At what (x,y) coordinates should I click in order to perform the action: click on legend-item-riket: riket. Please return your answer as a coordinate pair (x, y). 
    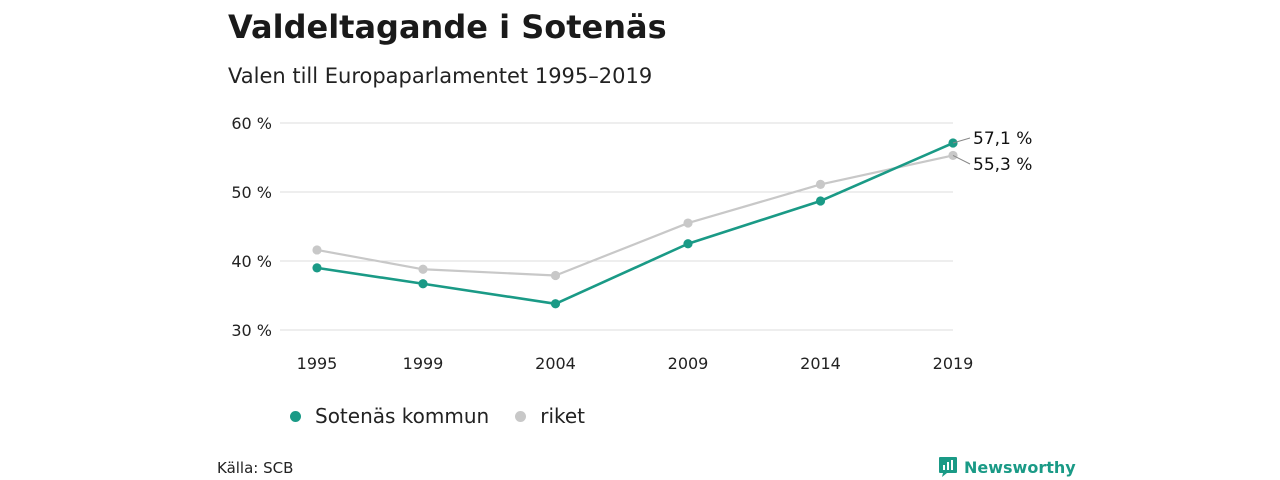
    Looking at the image, I should click on (550, 416).